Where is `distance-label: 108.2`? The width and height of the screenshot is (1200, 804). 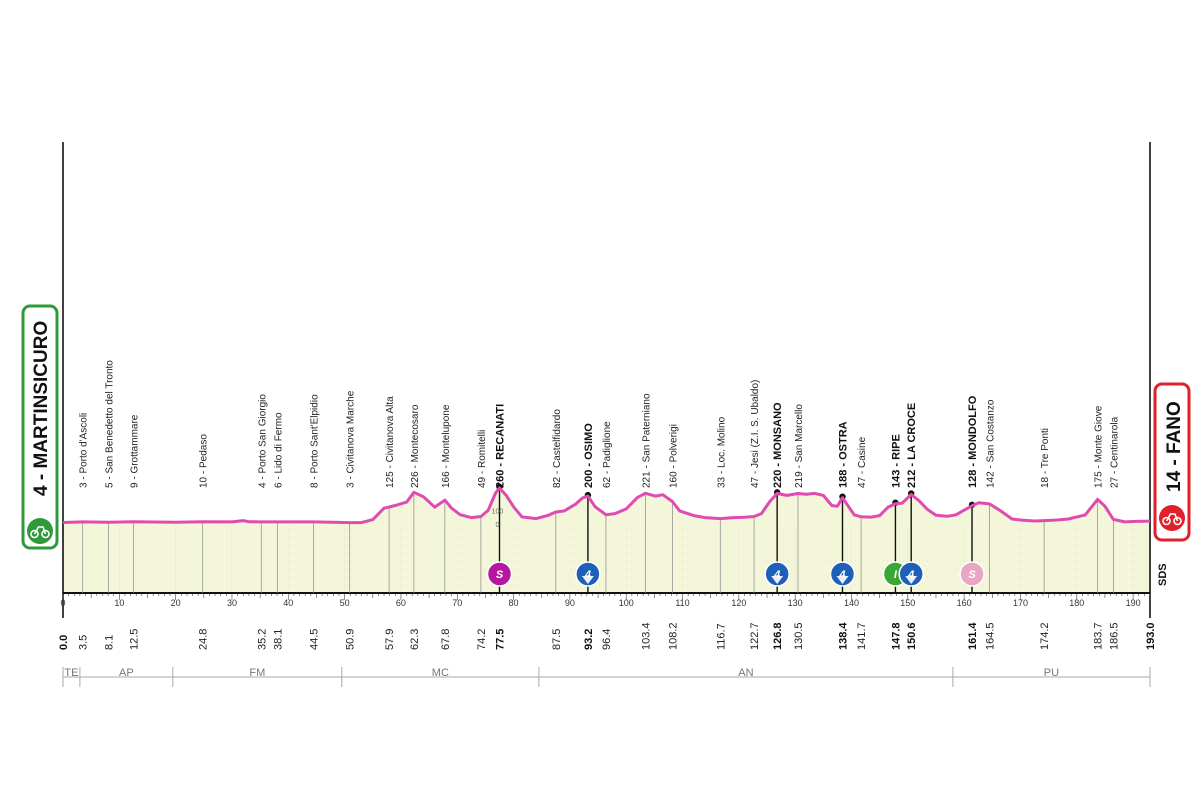
distance-label: 108.2 is located at coordinates (673, 636).